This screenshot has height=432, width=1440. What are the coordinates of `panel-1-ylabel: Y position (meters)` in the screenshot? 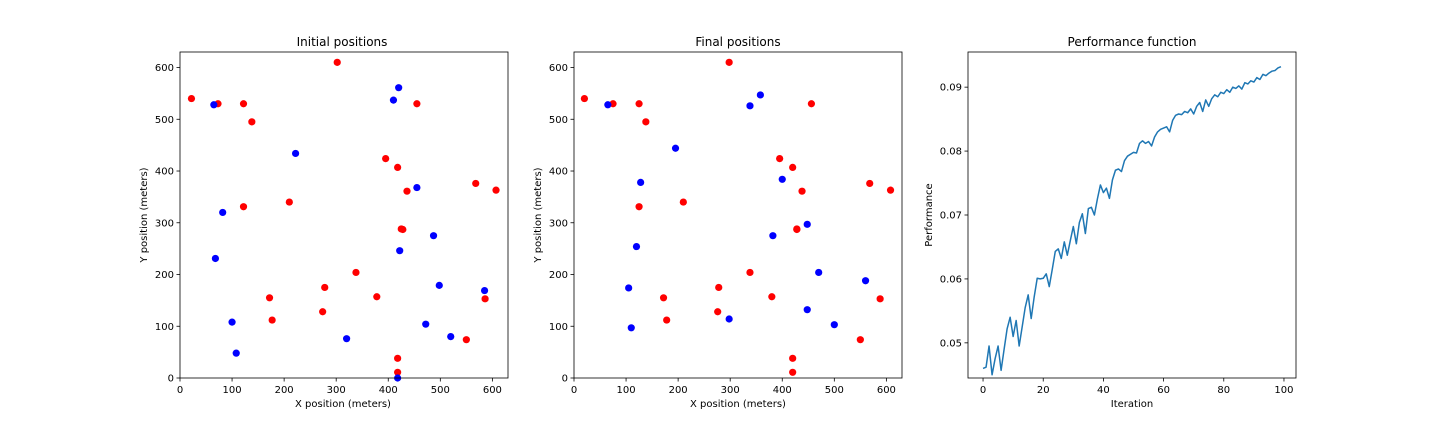 It's located at (144, 215).